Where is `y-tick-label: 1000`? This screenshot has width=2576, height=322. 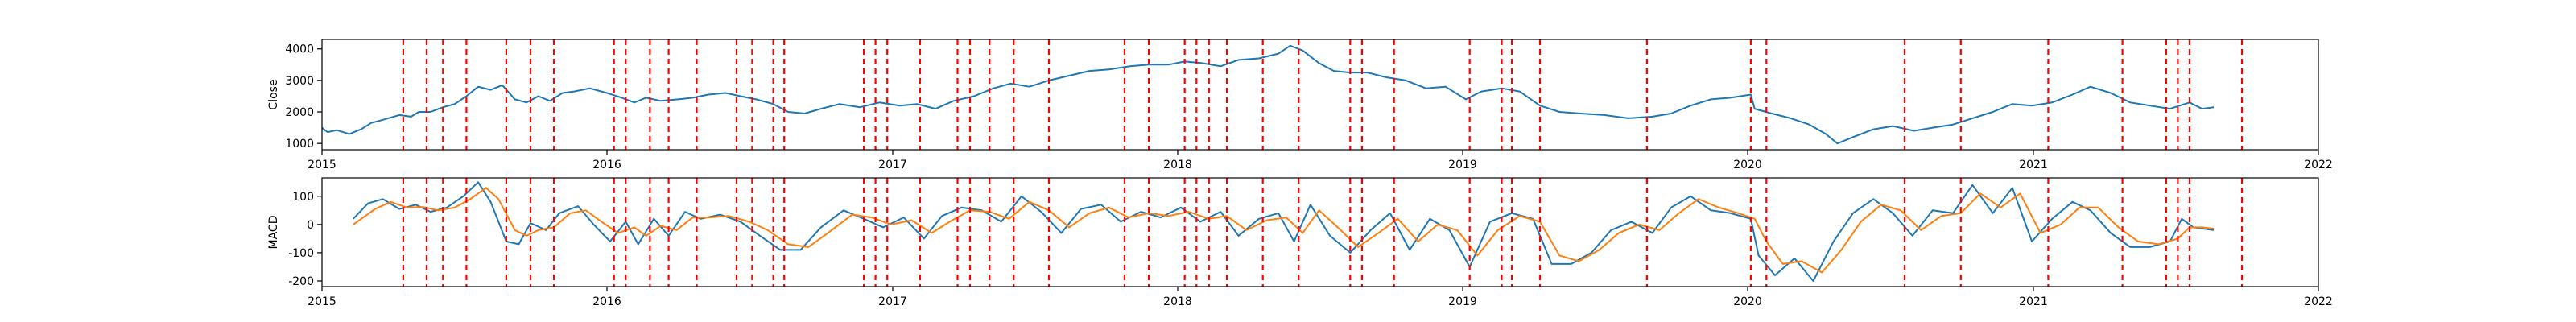 y-tick-label: 1000 is located at coordinates (299, 144).